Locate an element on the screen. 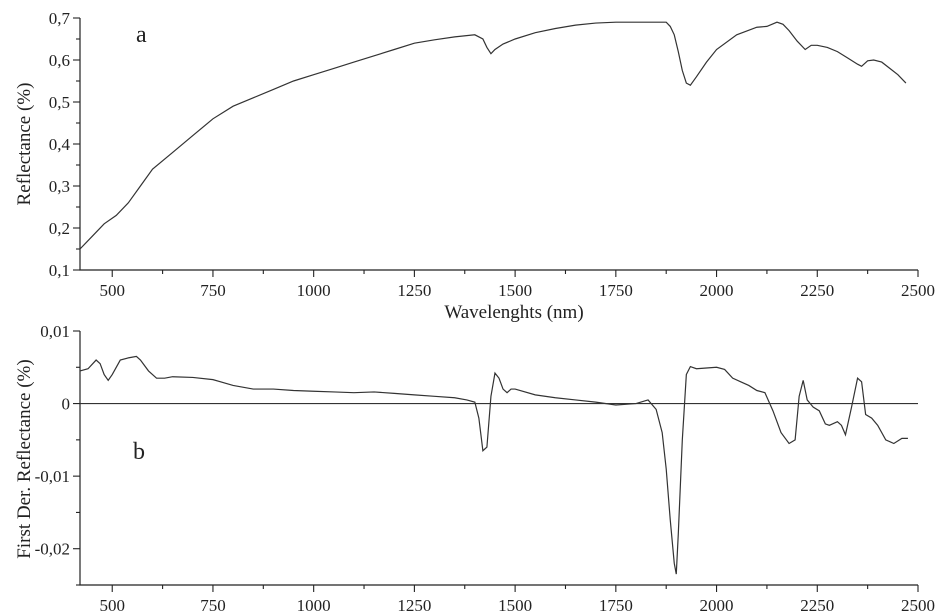  b-y-tick-label: 0 is located at coordinates (66, 404).